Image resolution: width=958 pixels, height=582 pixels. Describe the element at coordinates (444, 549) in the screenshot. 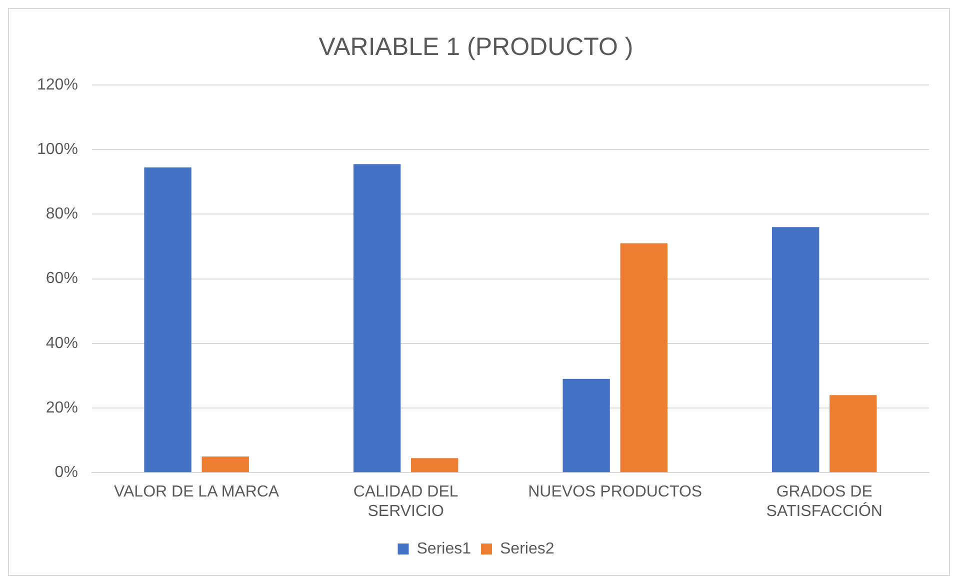

I see `legend-label: Series1` at that location.